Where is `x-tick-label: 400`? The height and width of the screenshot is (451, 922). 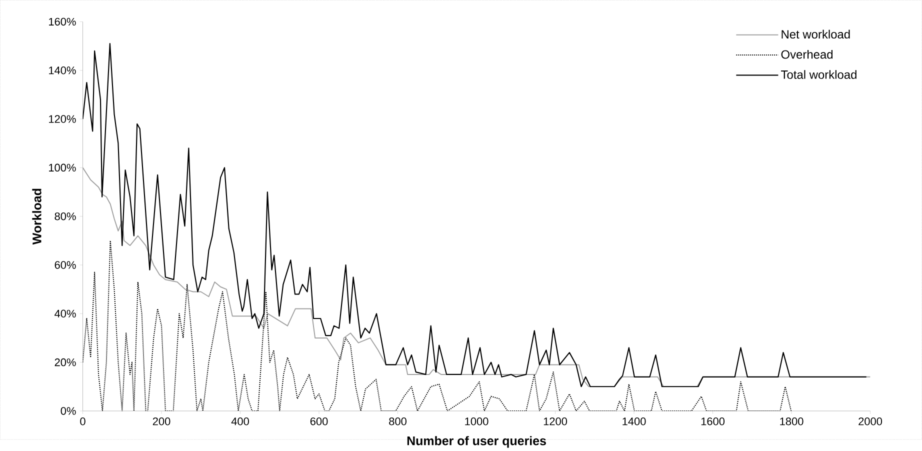 x-tick-label: 400 is located at coordinates (240, 421).